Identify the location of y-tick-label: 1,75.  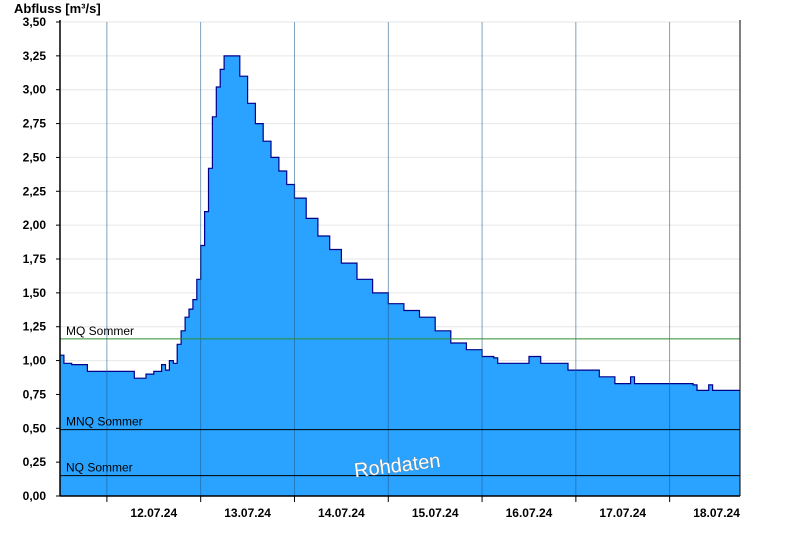
(35, 259).